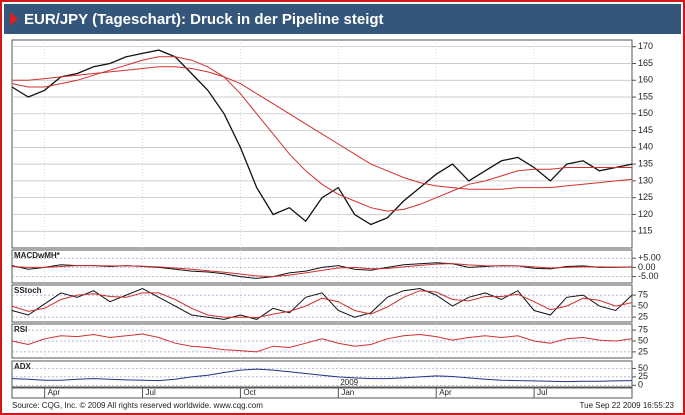  What do you see at coordinates (645, 46) in the screenshot?
I see `y-tick-label: 170` at bounding box center [645, 46].